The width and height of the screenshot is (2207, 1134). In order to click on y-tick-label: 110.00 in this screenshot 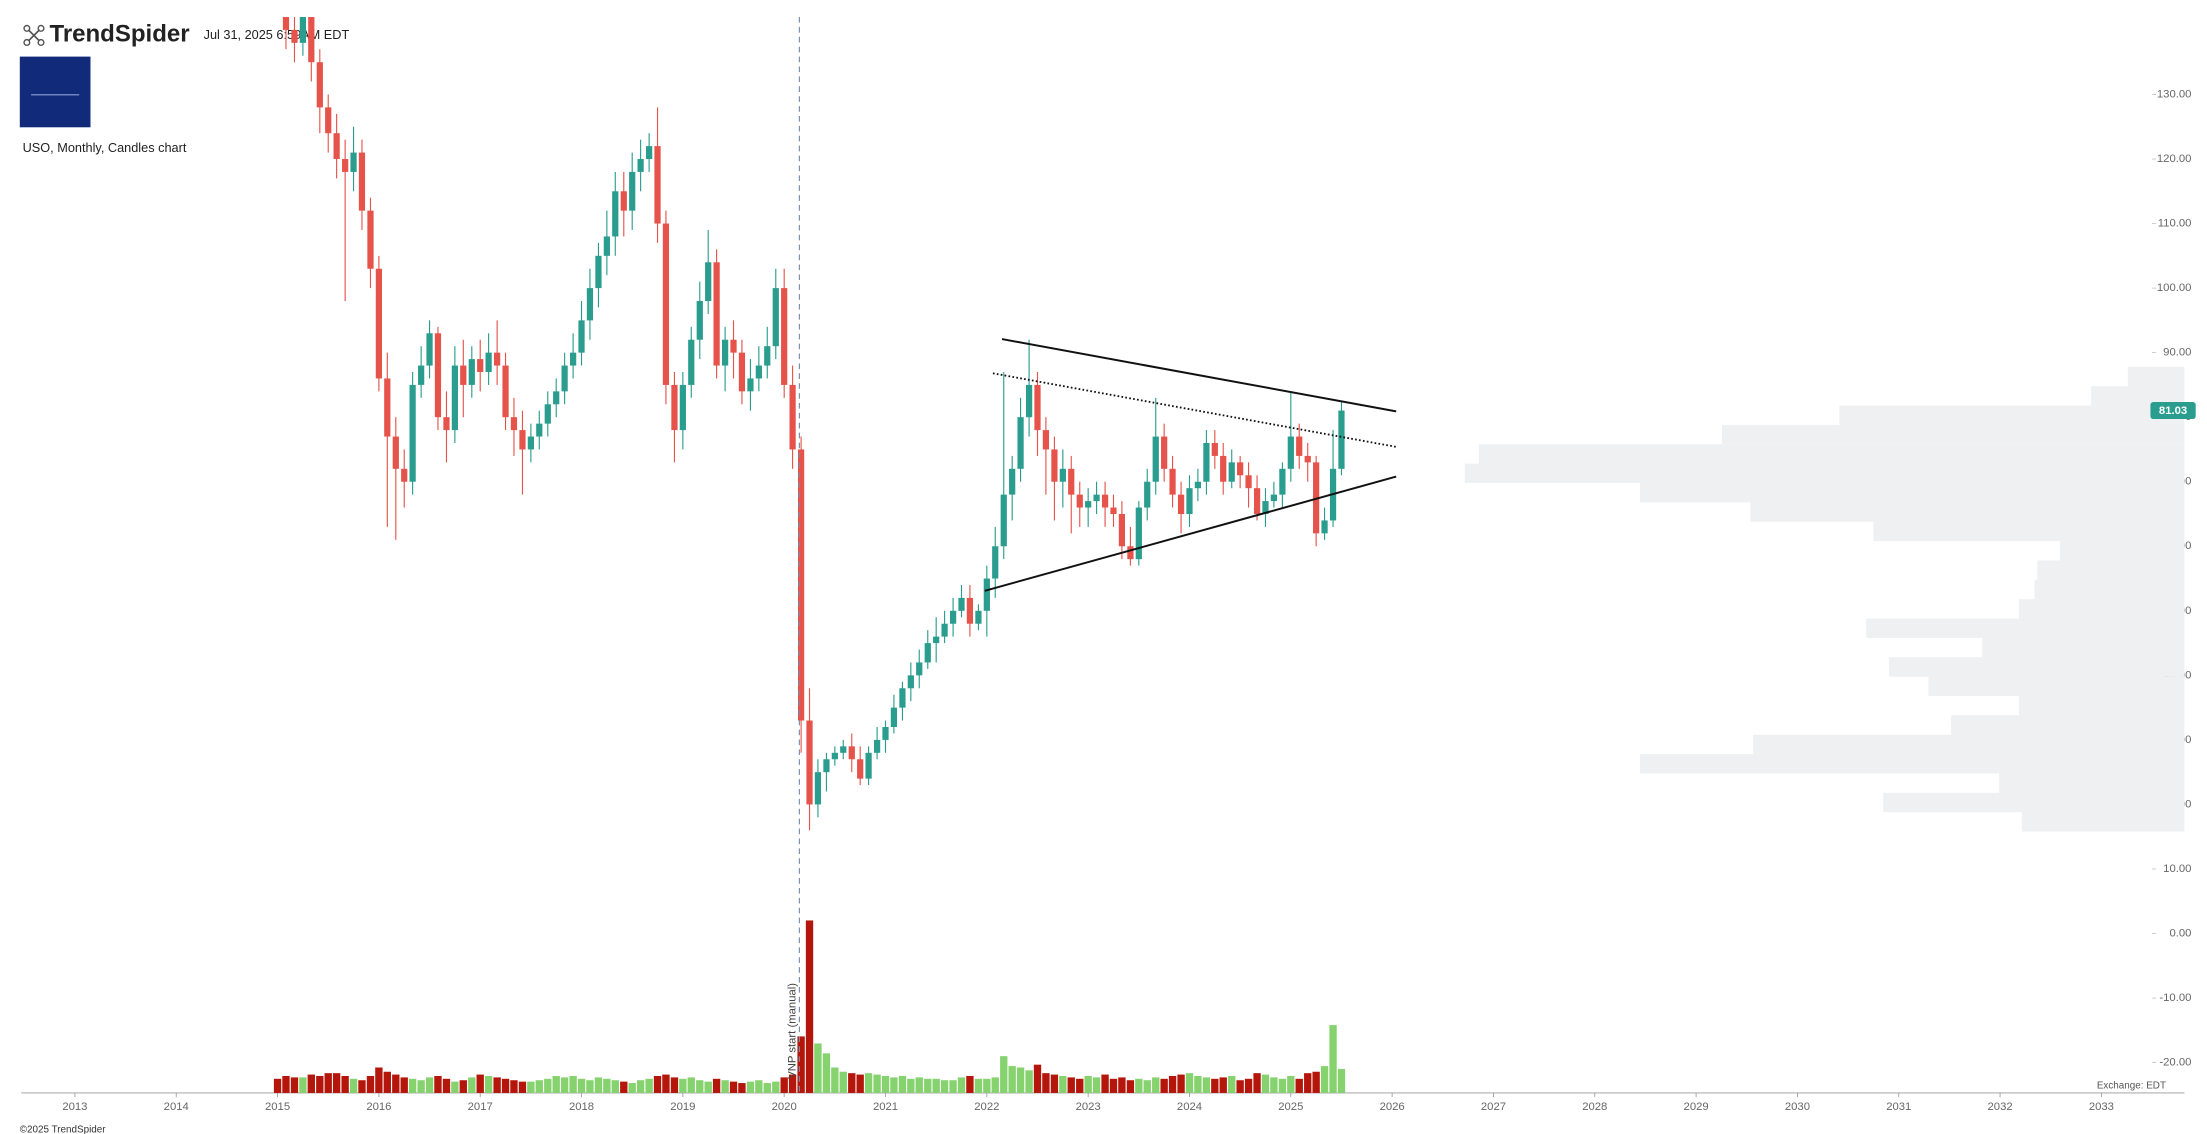, I will do `click(2175, 224)`.